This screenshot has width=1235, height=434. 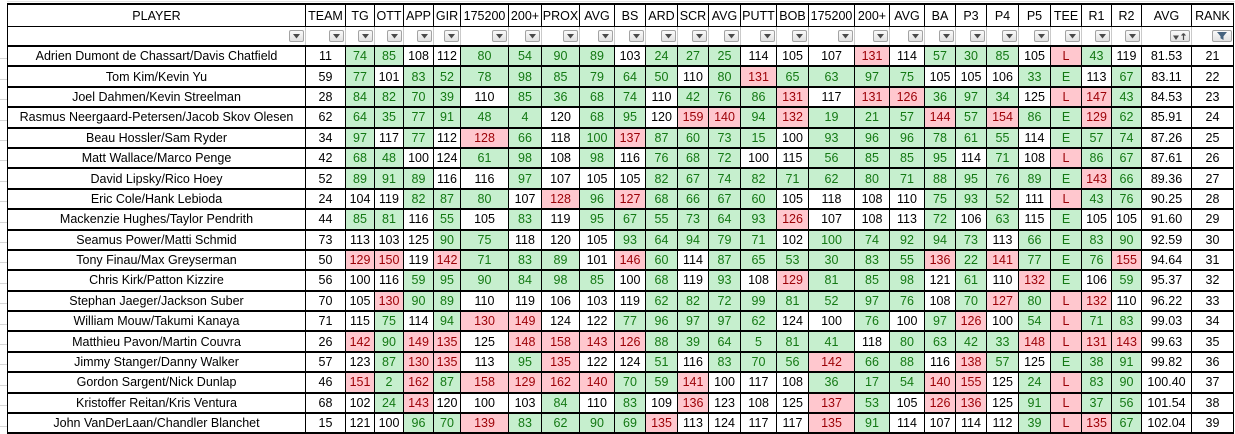 I want to click on column-header-player: PLAYER, so click(x=156, y=15).